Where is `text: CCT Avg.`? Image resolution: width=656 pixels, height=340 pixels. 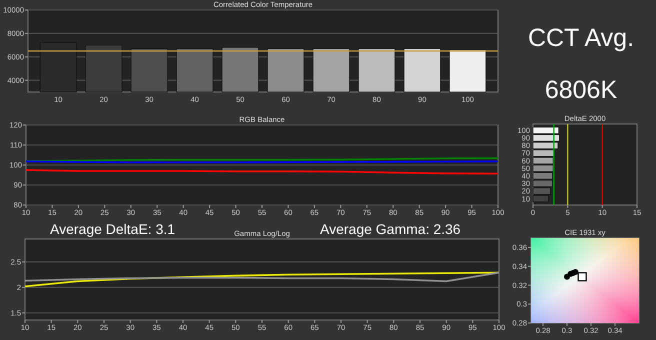 text: CCT Avg. is located at coordinates (581, 38).